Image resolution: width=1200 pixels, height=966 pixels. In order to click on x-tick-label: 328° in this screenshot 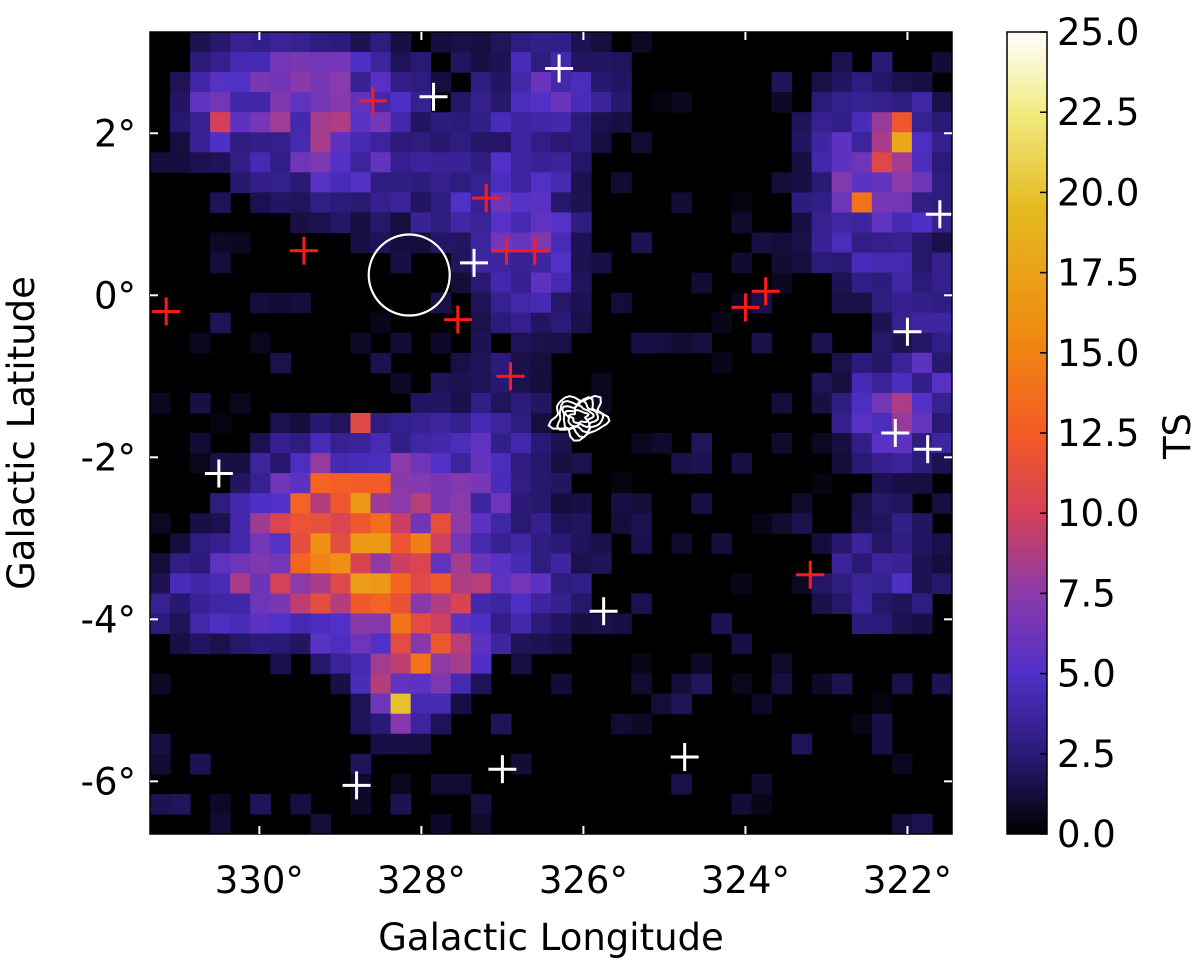, I will do `click(421, 880)`.